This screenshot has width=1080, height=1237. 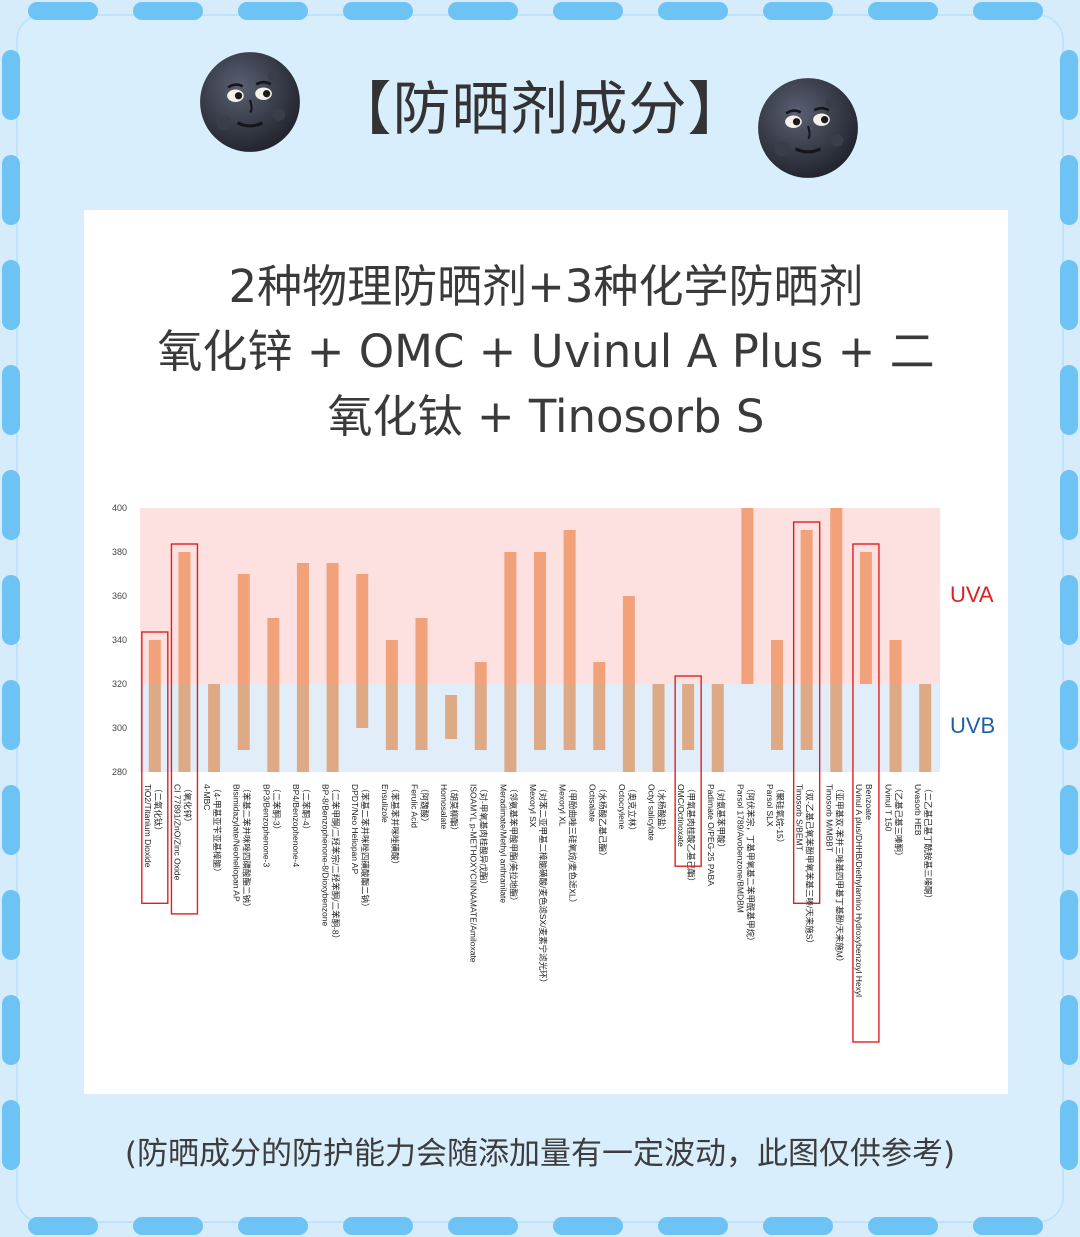 I want to click on category-label: Homosalate（胡莫柳酯）, so click(x=449, y=809).